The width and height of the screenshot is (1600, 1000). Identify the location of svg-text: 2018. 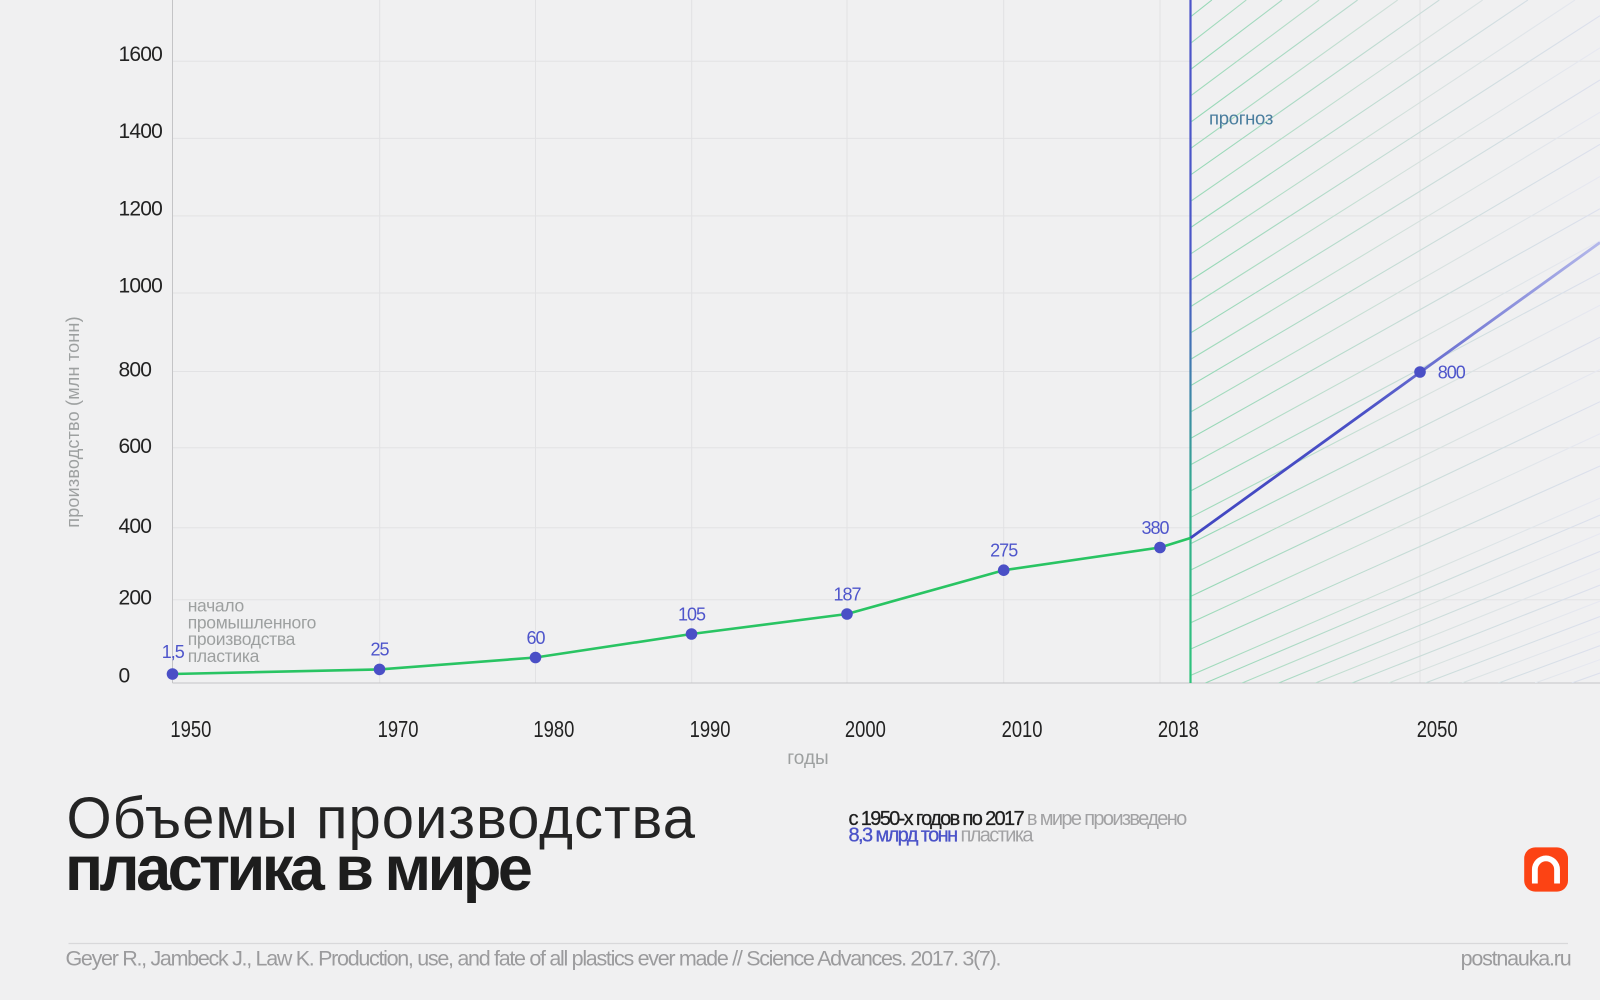
(1178, 729).